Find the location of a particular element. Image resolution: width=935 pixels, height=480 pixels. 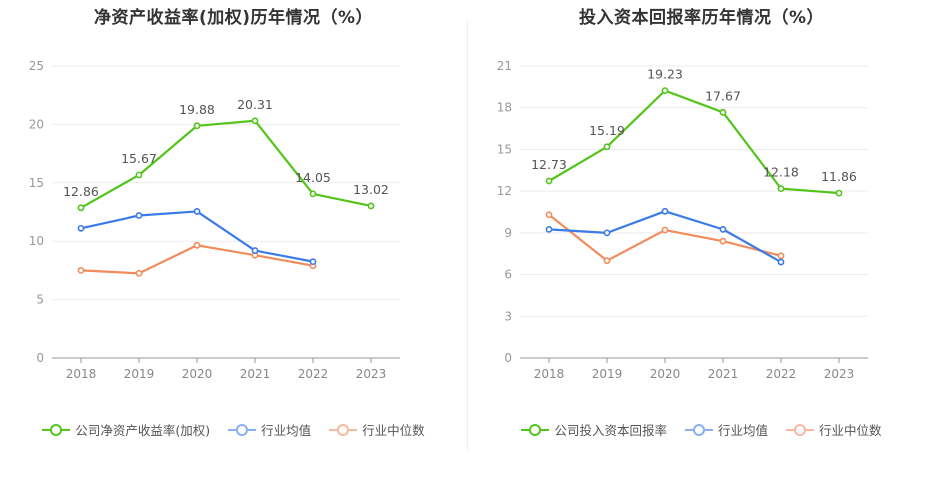

roic-y-tick-label: 15 is located at coordinates (504, 149).